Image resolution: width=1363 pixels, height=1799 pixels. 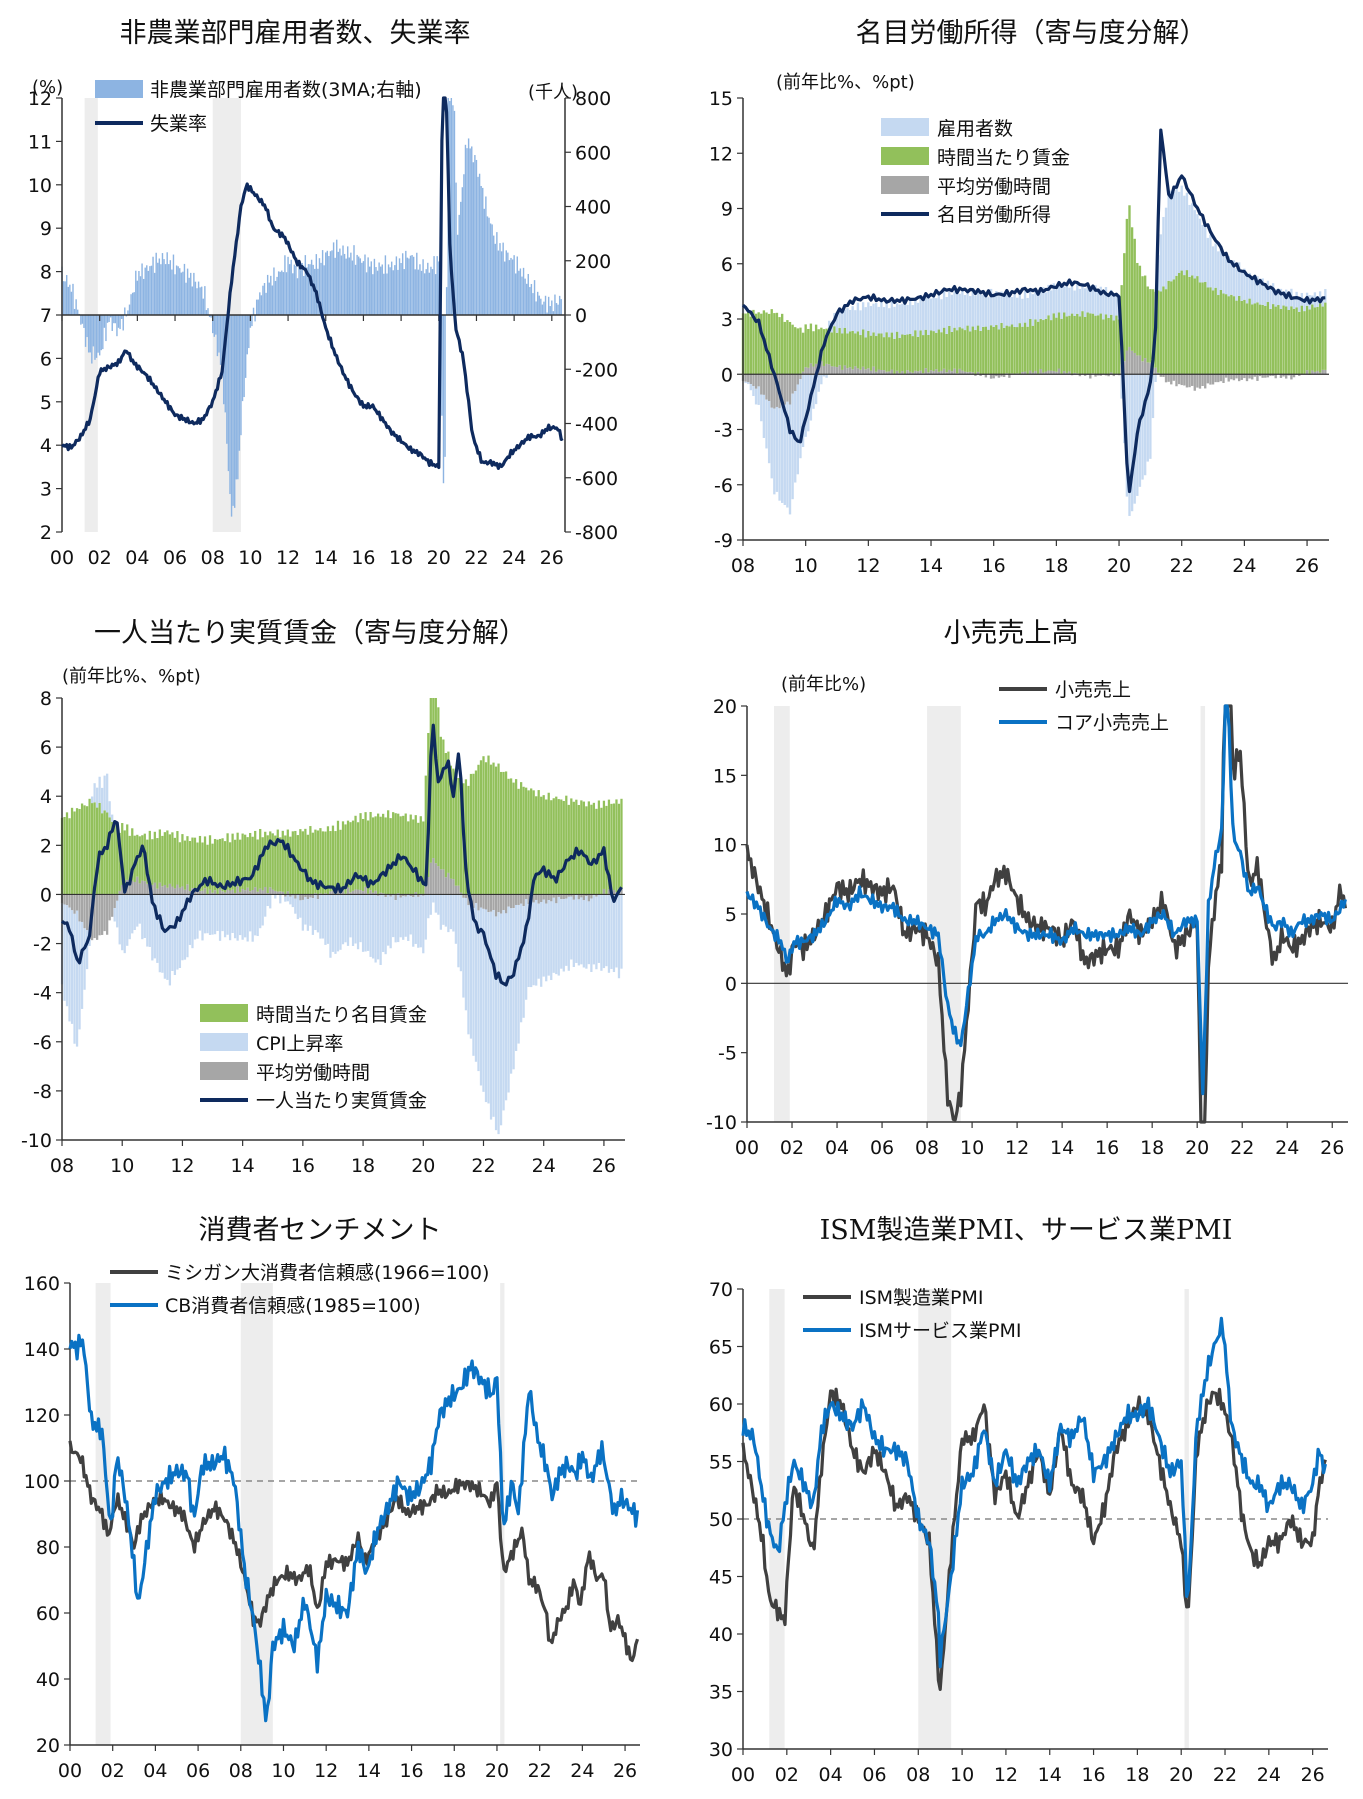 What do you see at coordinates (423, 1166) in the screenshot?
I see `x-tick-label: 20` at bounding box center [423, 1166].